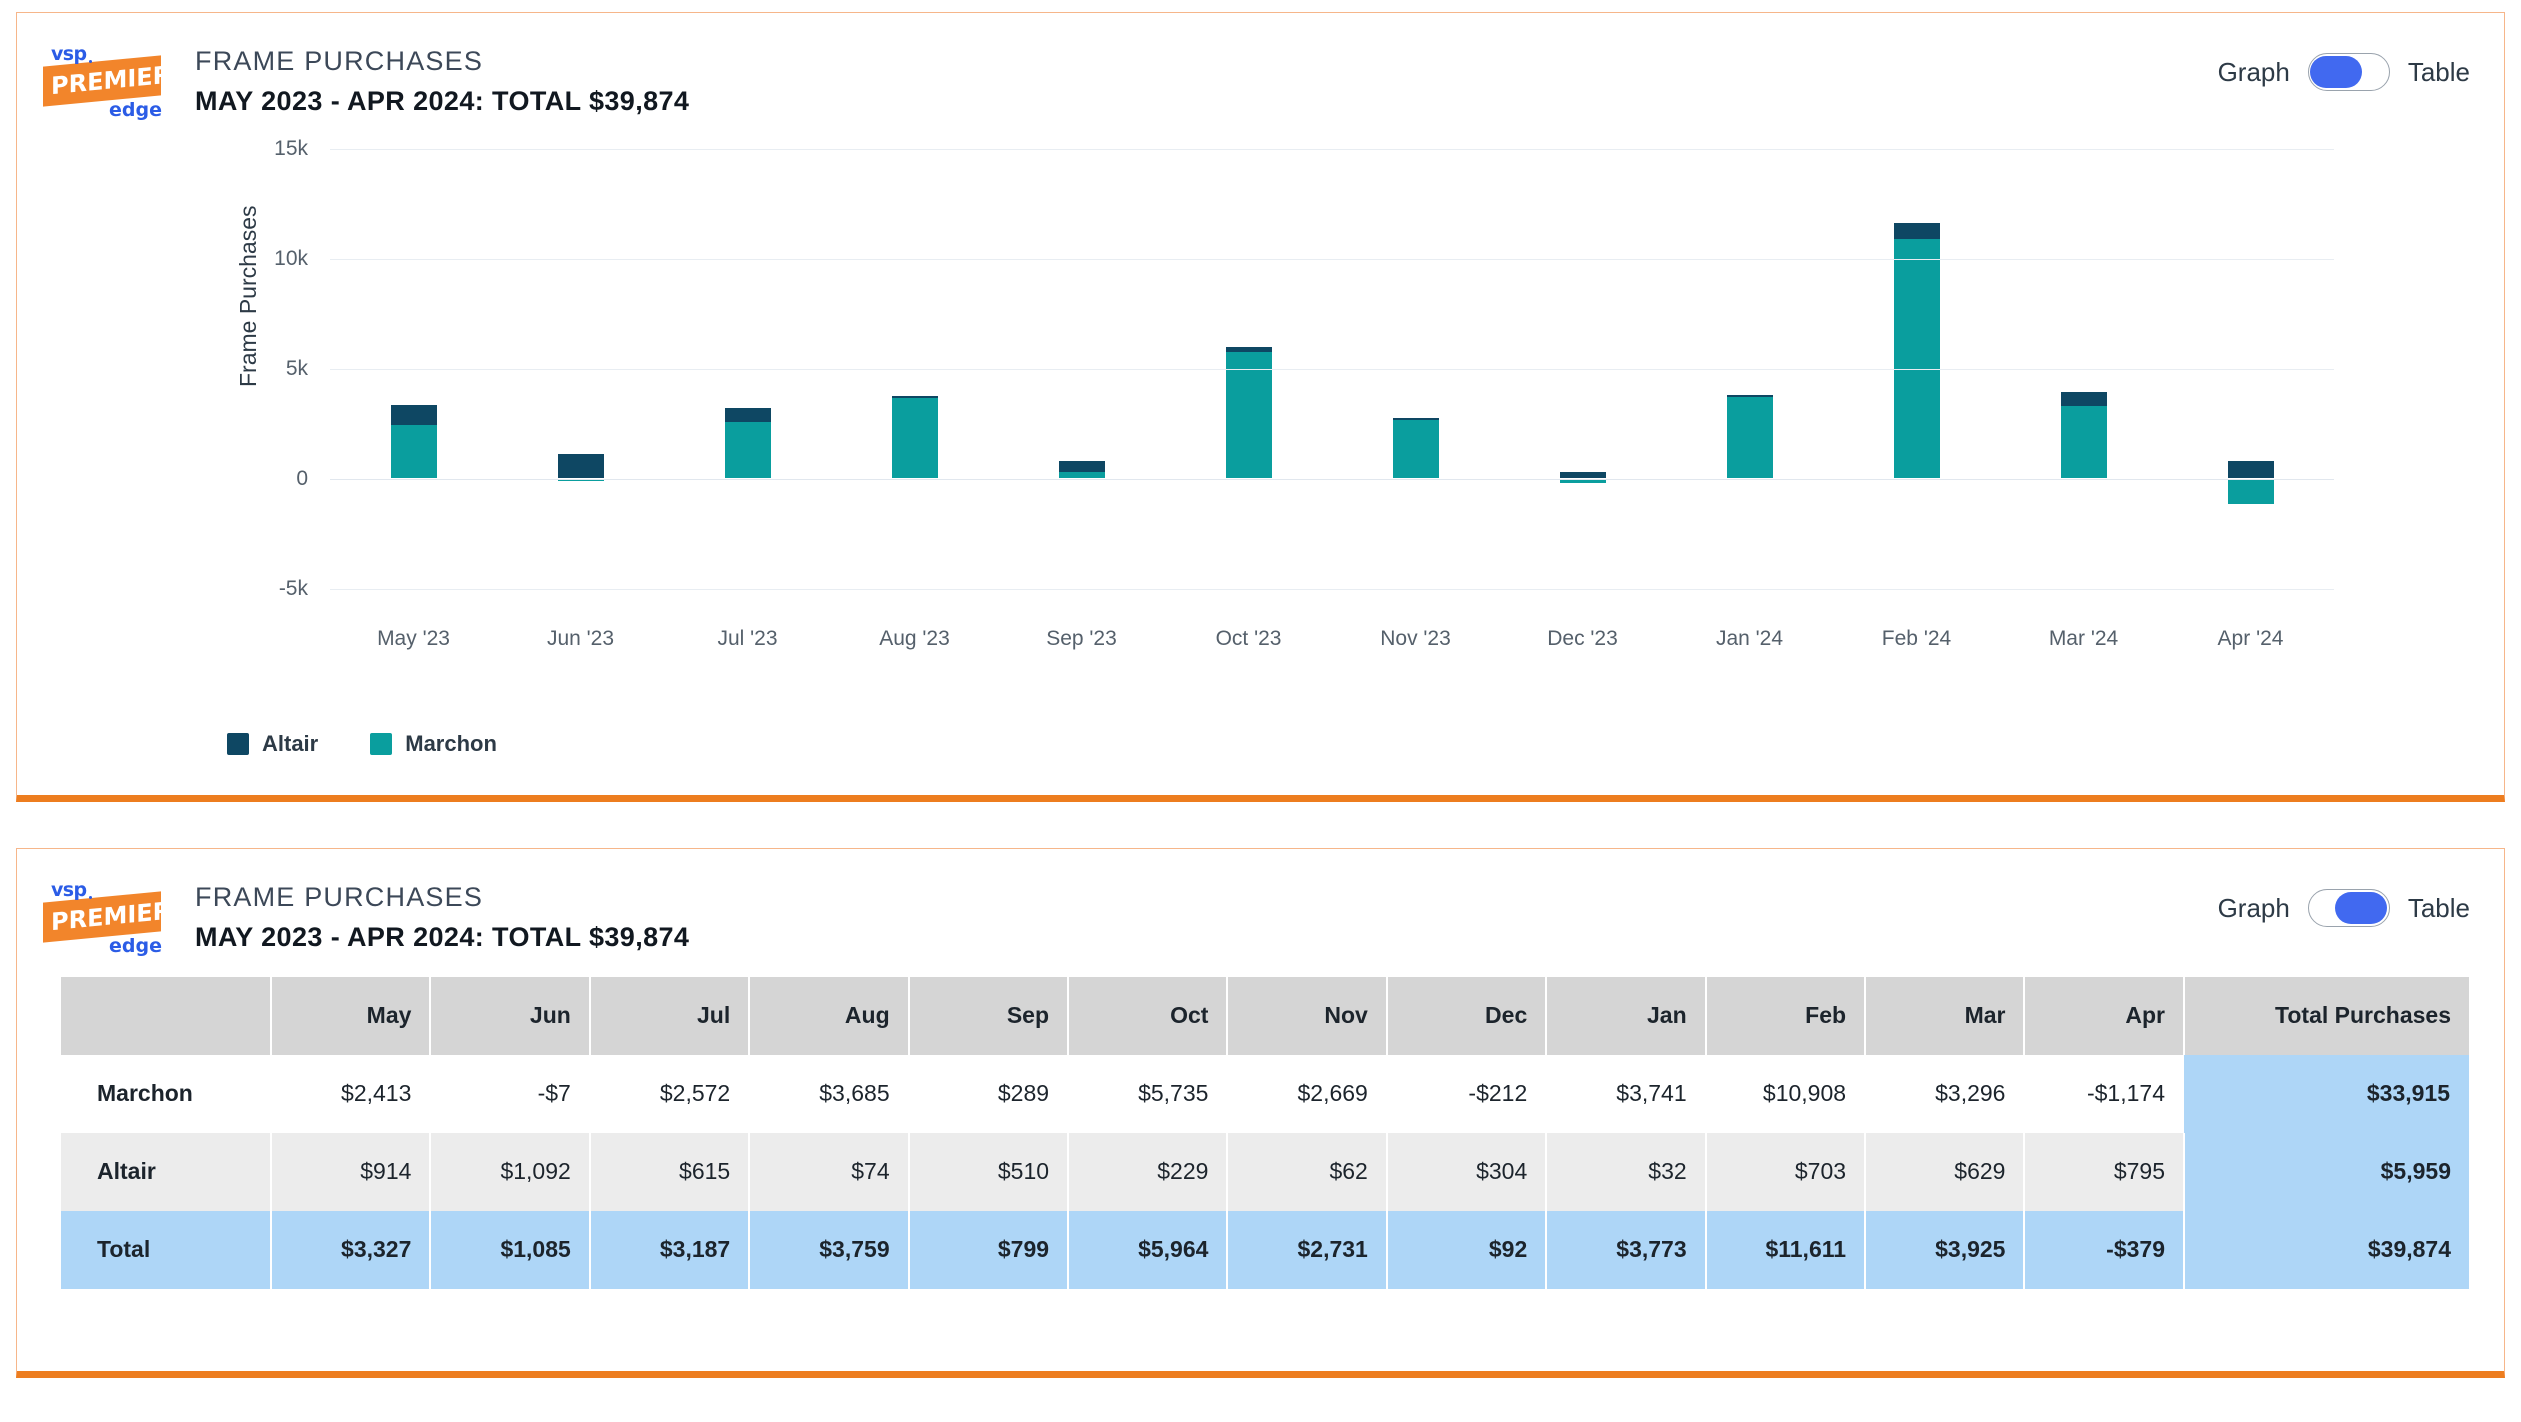  What do you see at coordinates (1304, 148) in the screenshot?
I see `chart-gridline: 15k` at bounding box center [1304, 148].